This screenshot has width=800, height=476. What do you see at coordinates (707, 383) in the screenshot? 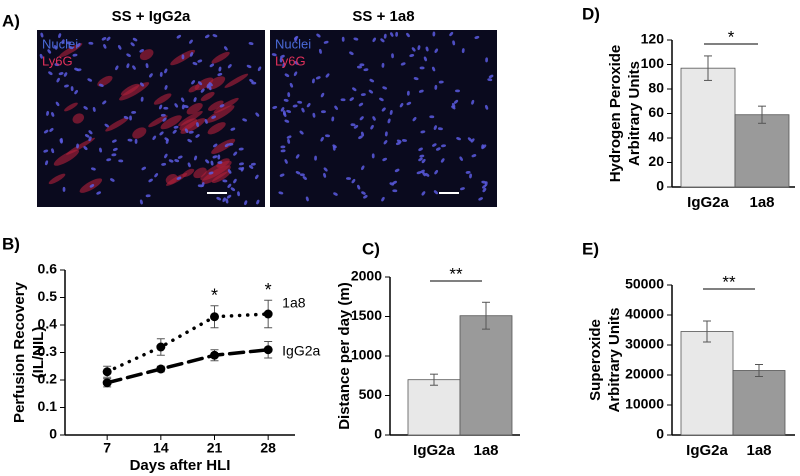
I see `bar` at bounding box center [707, 383].